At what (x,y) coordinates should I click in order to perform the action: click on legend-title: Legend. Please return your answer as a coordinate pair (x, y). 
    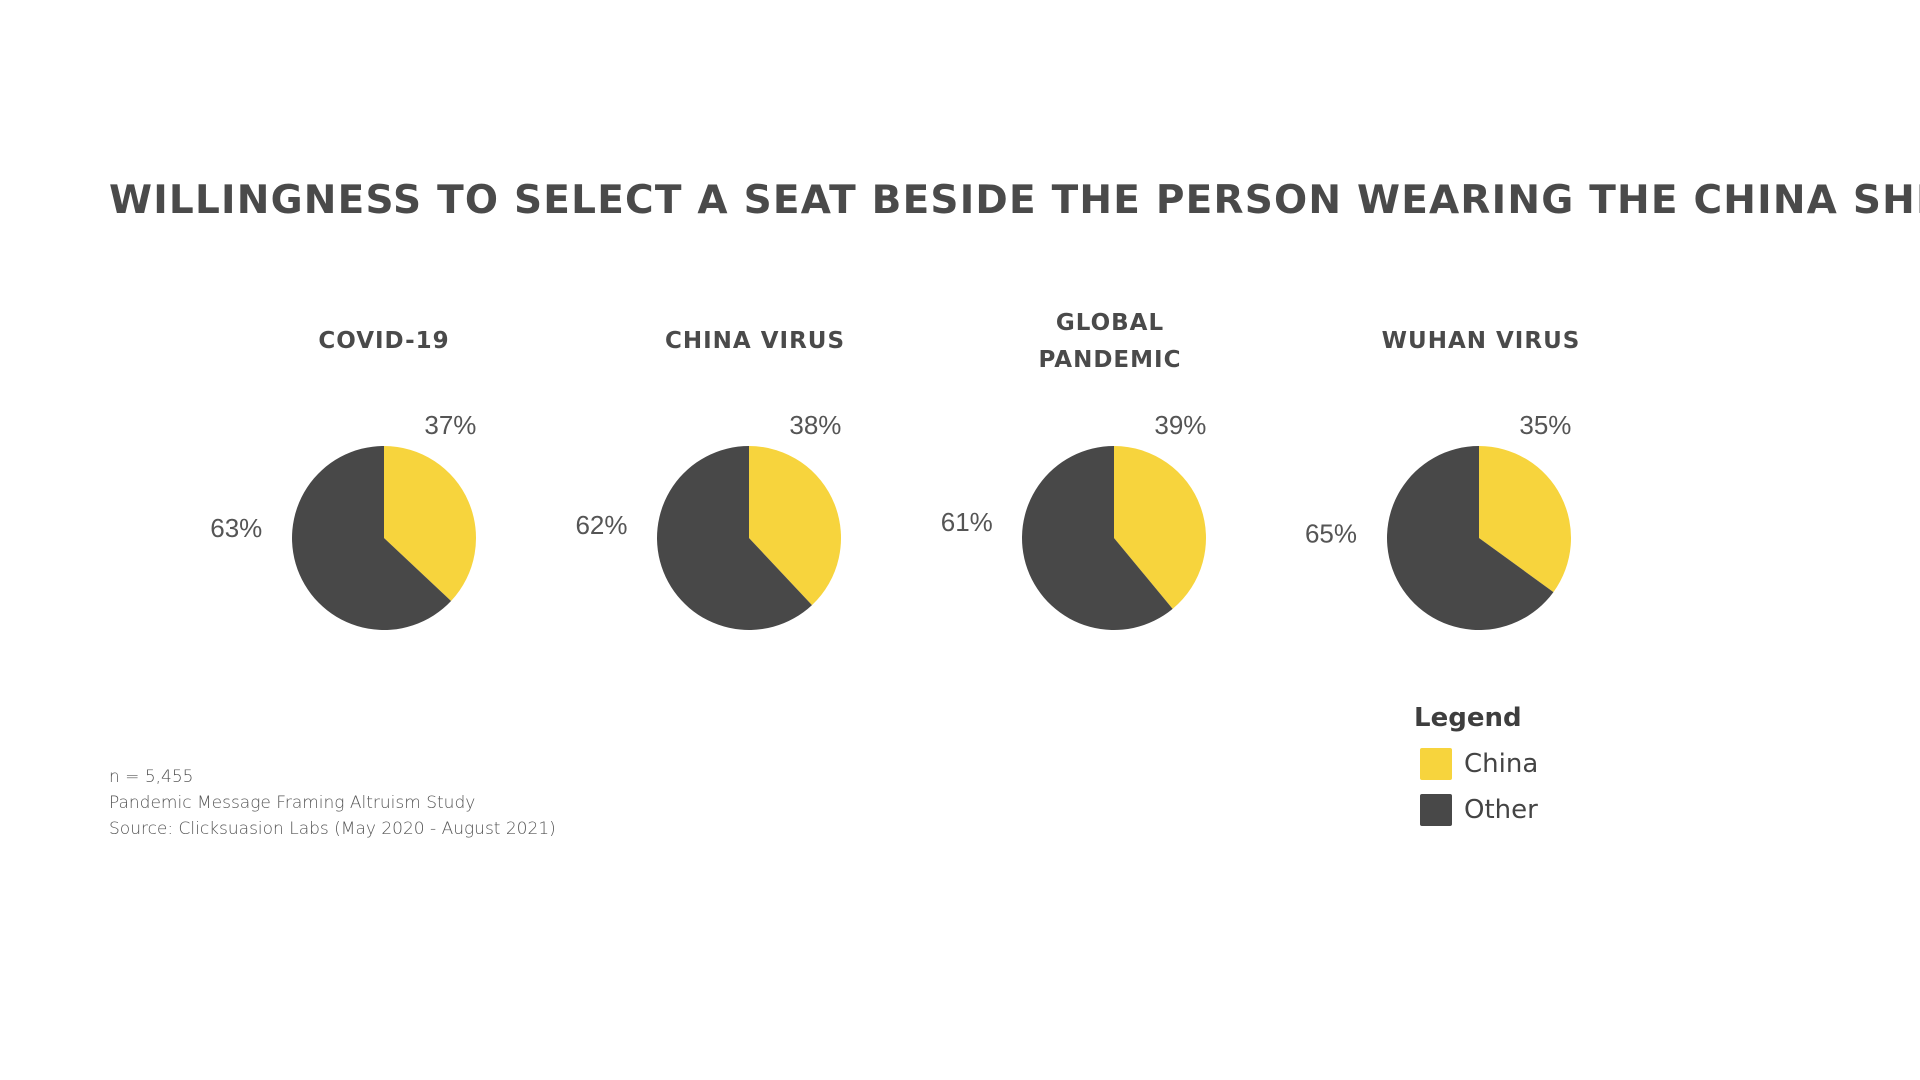
    Looking at the image, I should click on (1468, 718).